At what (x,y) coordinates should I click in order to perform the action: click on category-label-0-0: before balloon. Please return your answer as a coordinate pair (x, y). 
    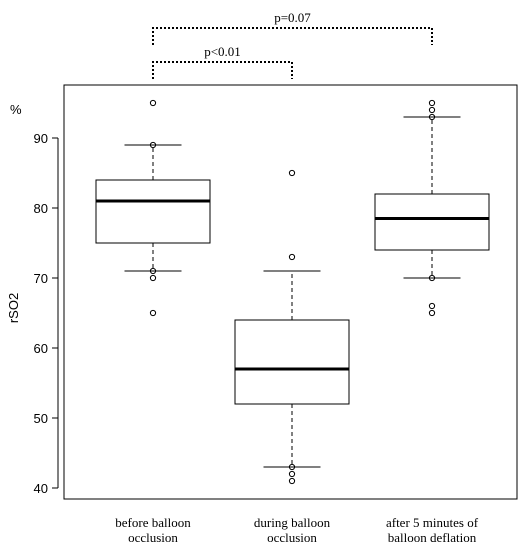
    Looking at the image, I should click on (153, 522).